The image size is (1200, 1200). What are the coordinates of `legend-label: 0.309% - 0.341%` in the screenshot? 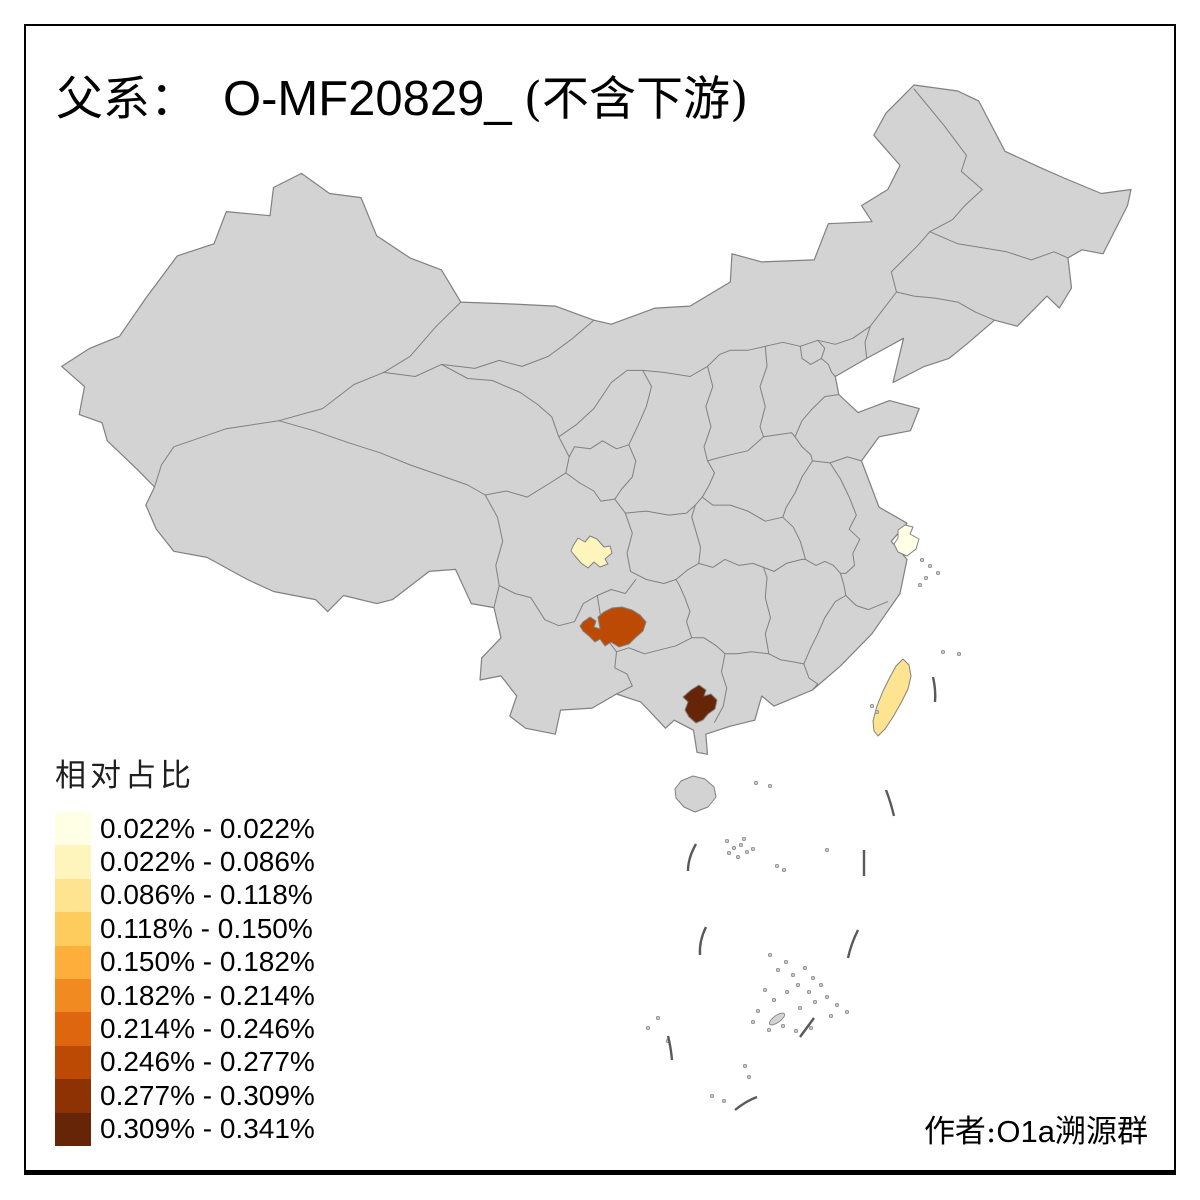 It's located at (207, 1129).